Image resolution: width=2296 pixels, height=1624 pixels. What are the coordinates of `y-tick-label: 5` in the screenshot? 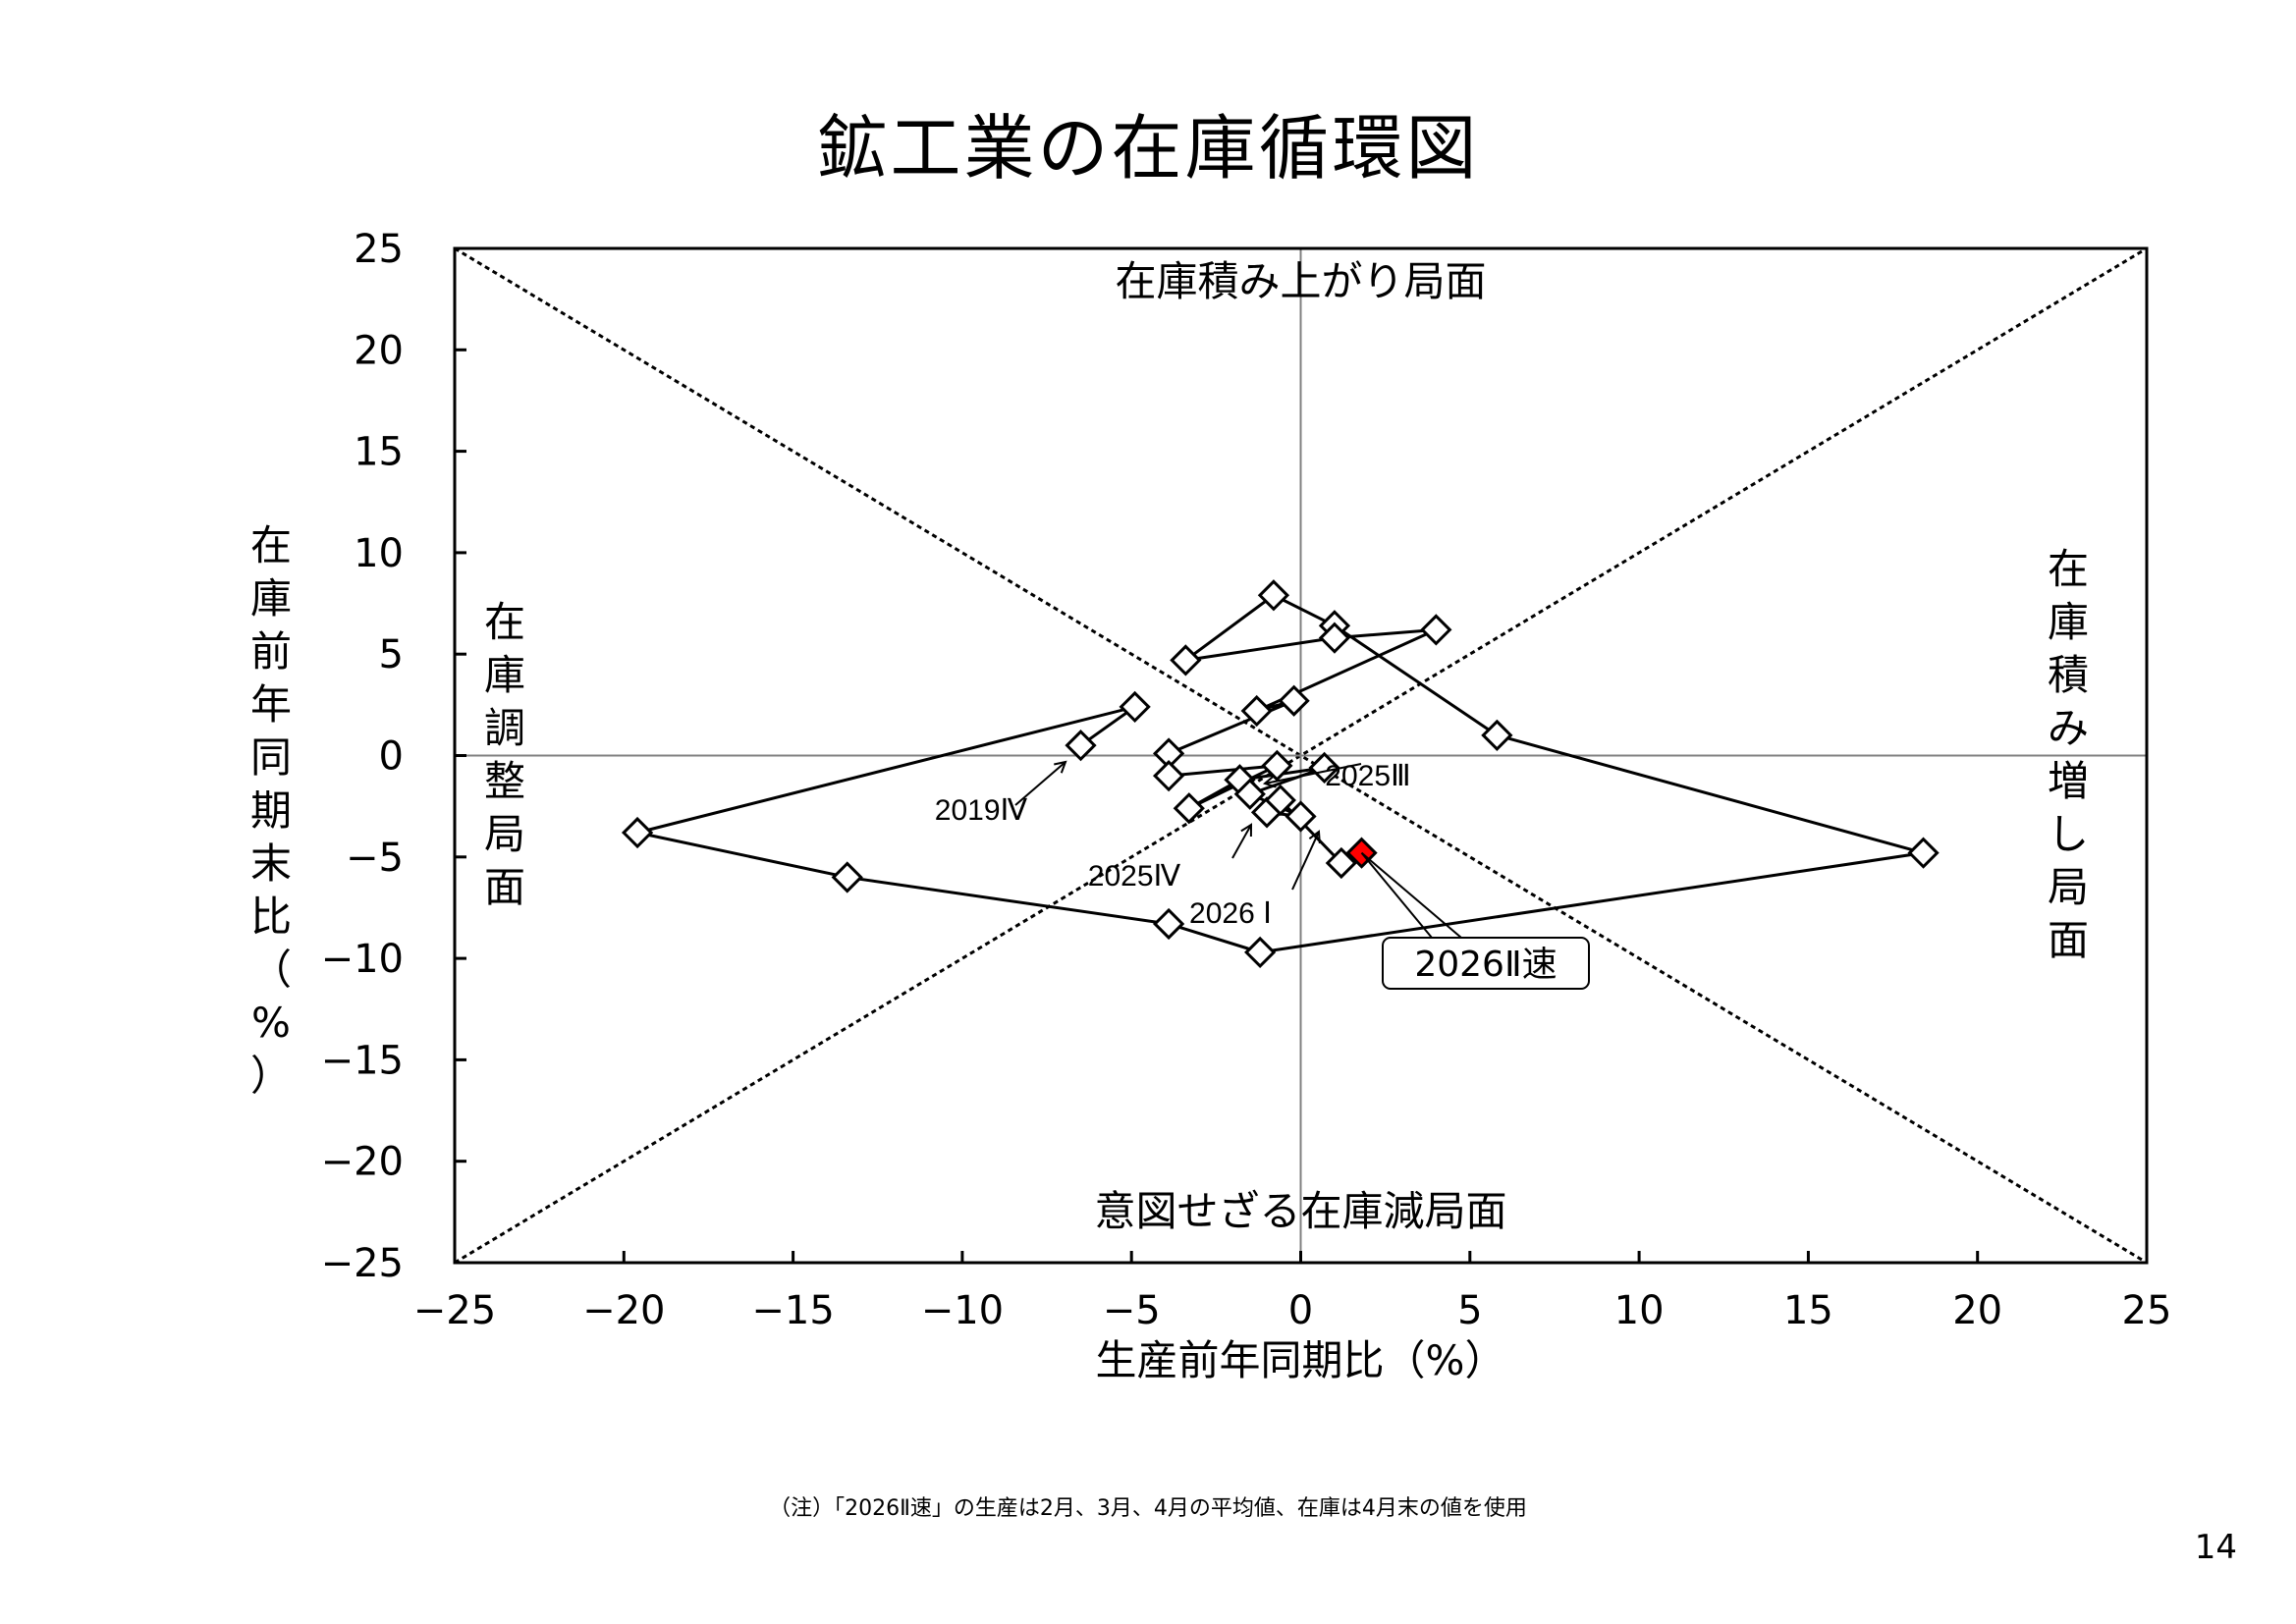 It's located at (391, 654).